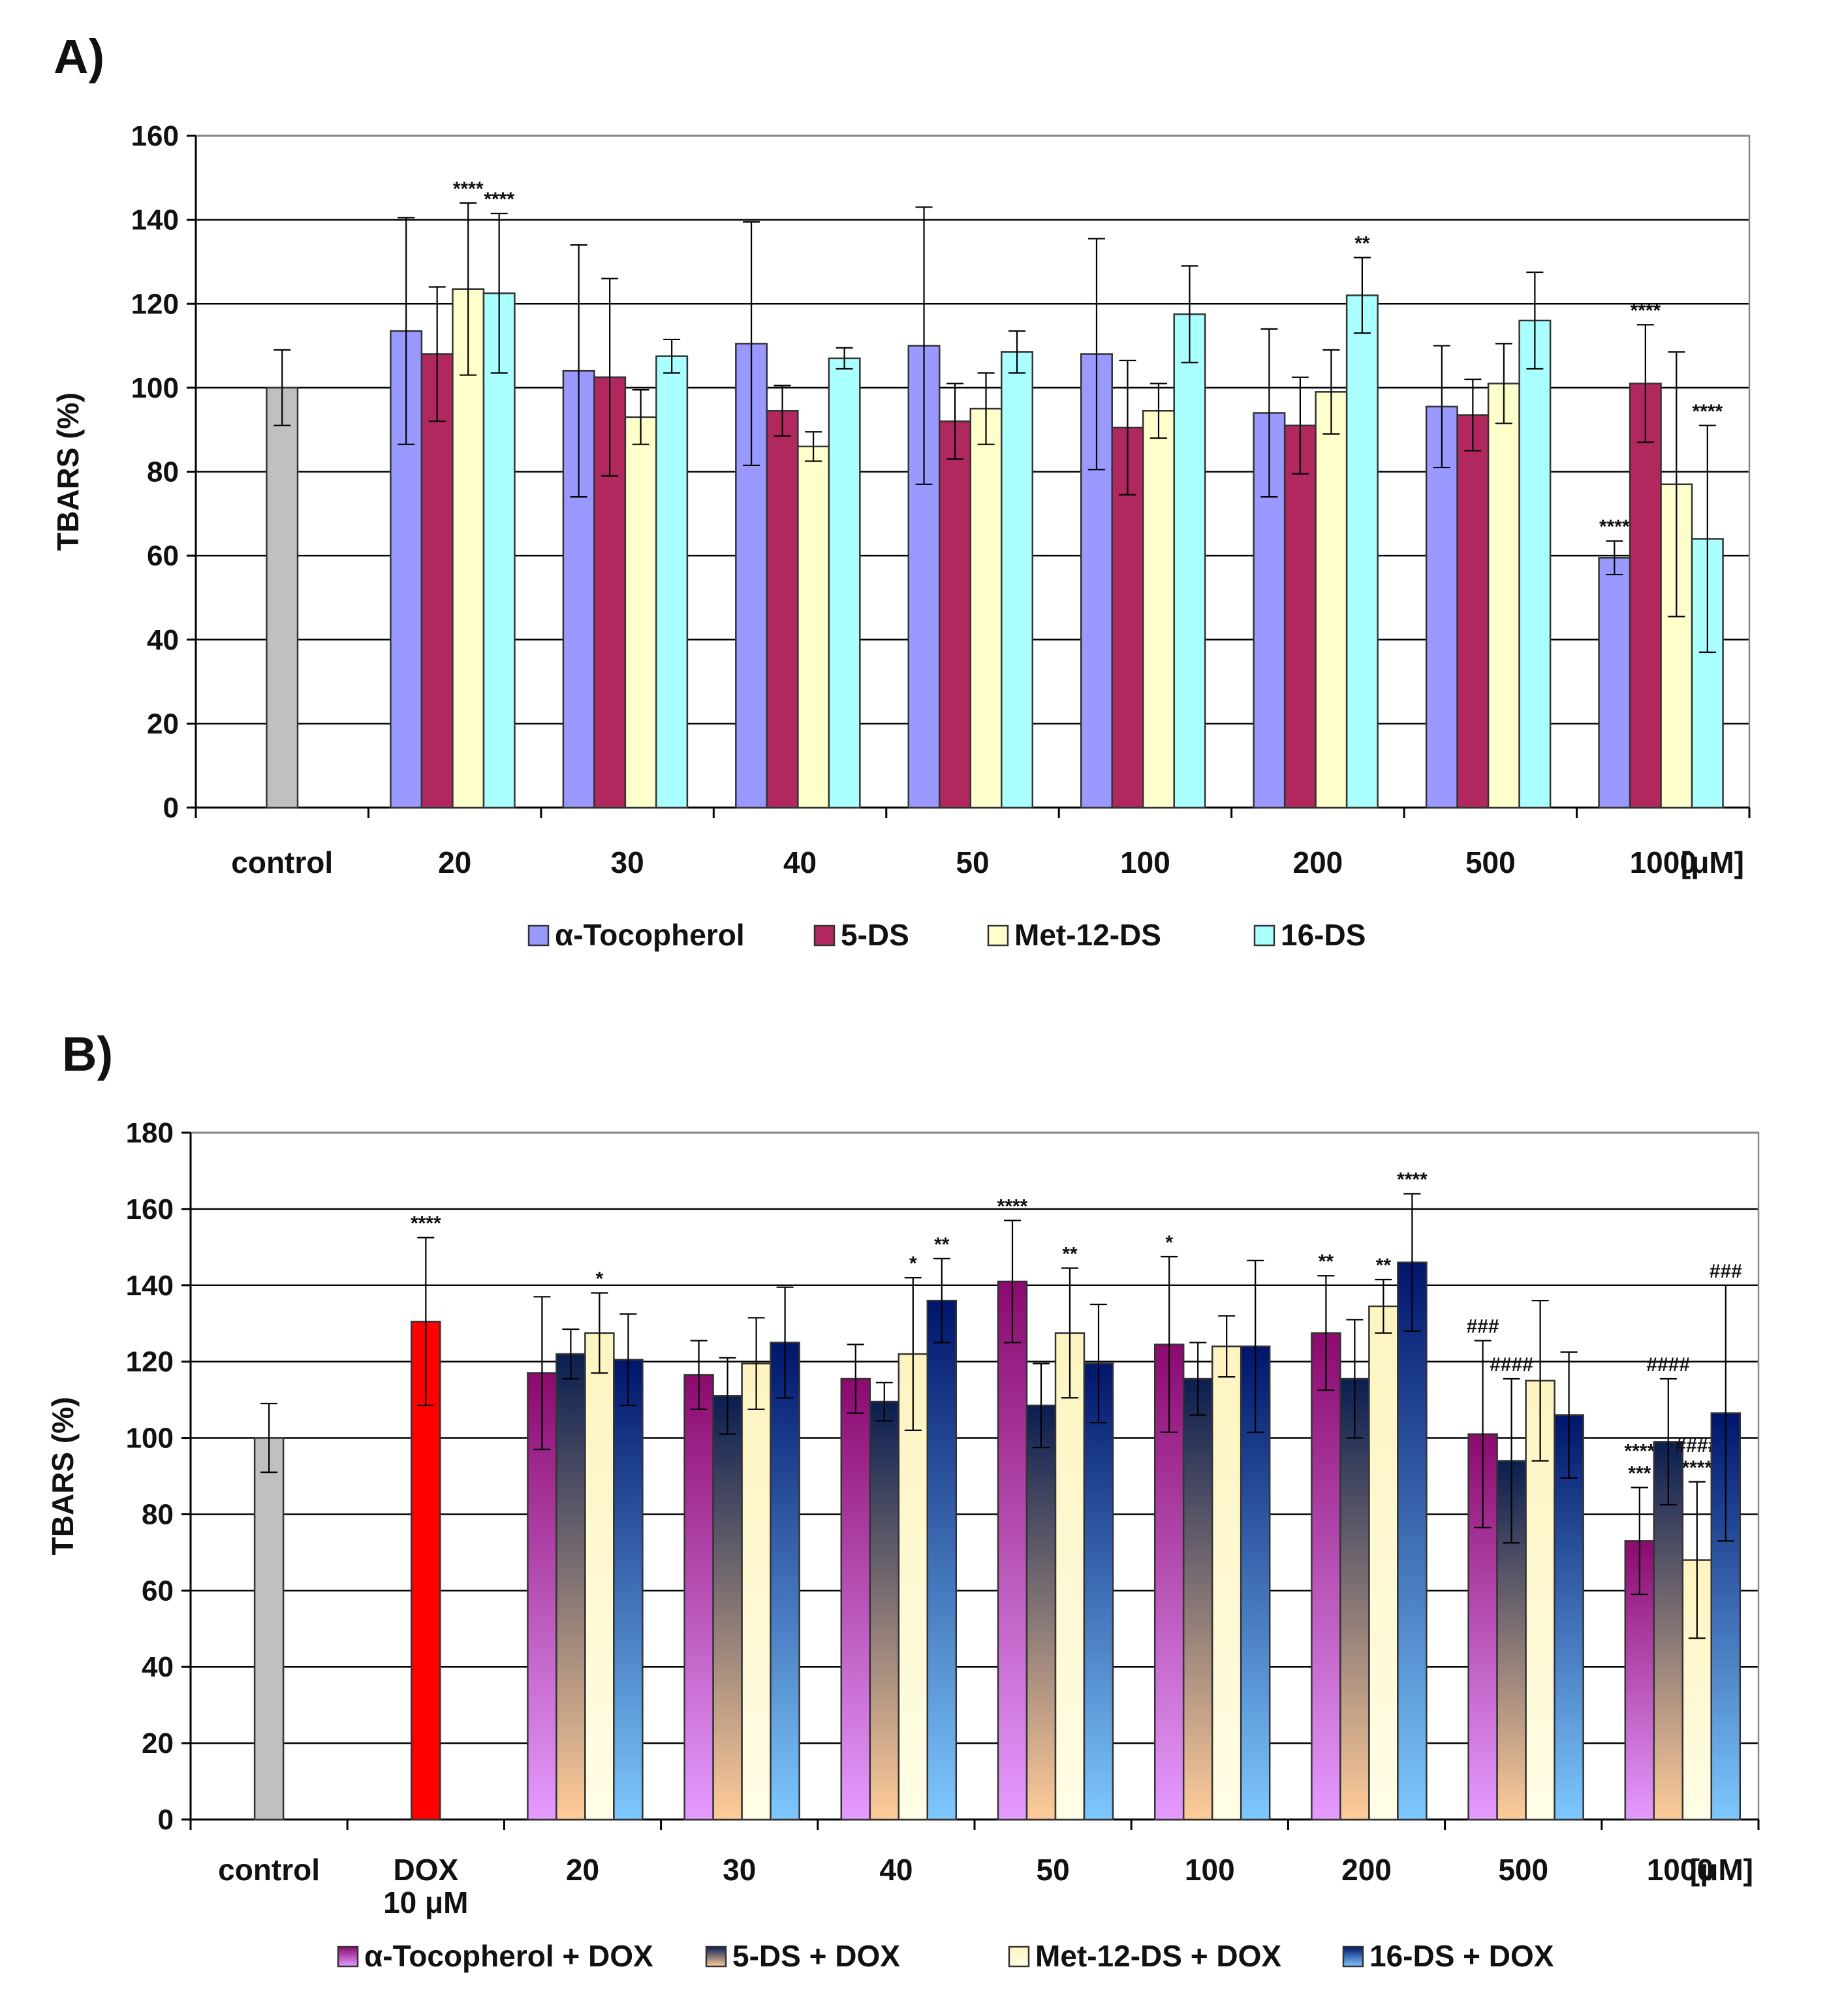 This screenshot has height=2016, width=1844. I want to click on panel-label: B), so click(88, 1054).